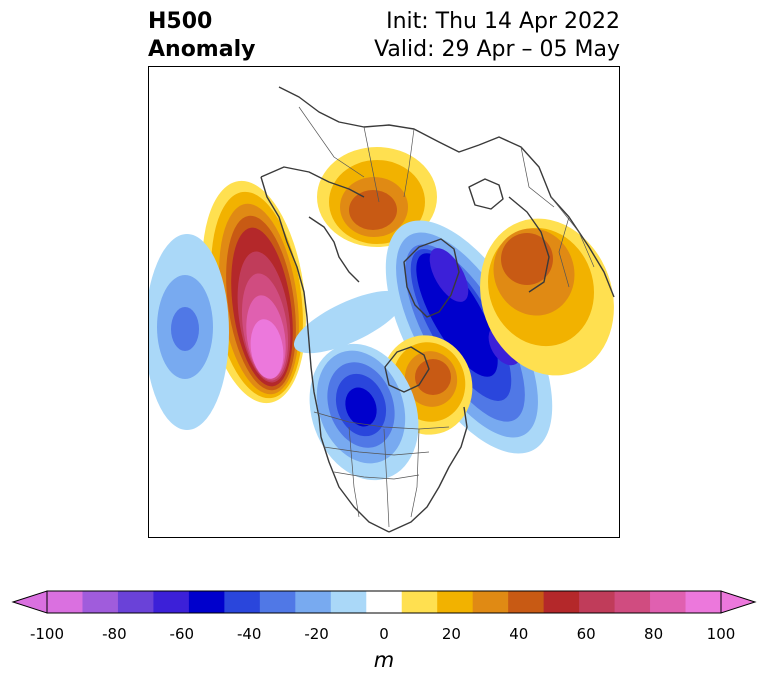  What do you see at coordinates (451, 634) in the screenshot?
I see `colorbar-tick-label: 20` at bounding box center [451, 634].